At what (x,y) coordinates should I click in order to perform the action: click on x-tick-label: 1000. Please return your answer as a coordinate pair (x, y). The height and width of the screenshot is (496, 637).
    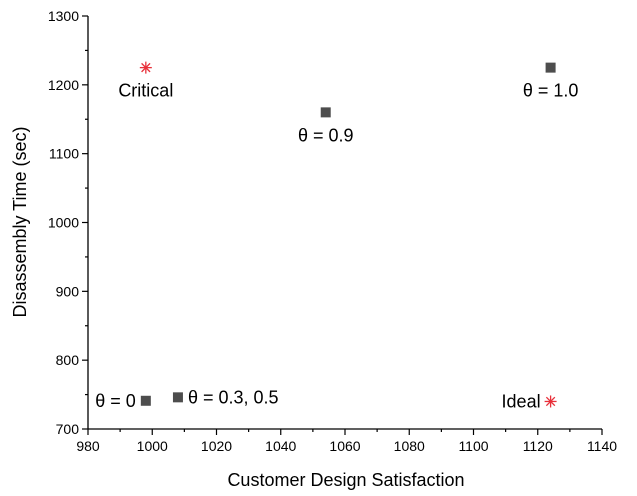
    Looking at the image, I should click on (152, 446).